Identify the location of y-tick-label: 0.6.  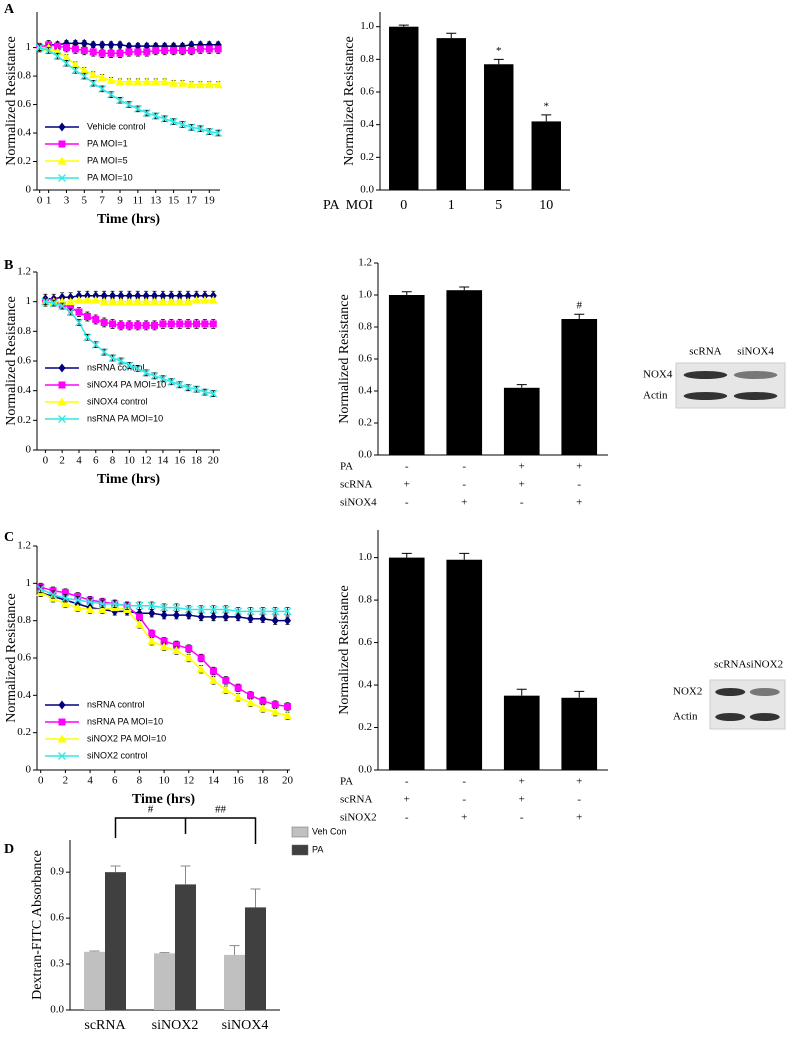
(24, 361).